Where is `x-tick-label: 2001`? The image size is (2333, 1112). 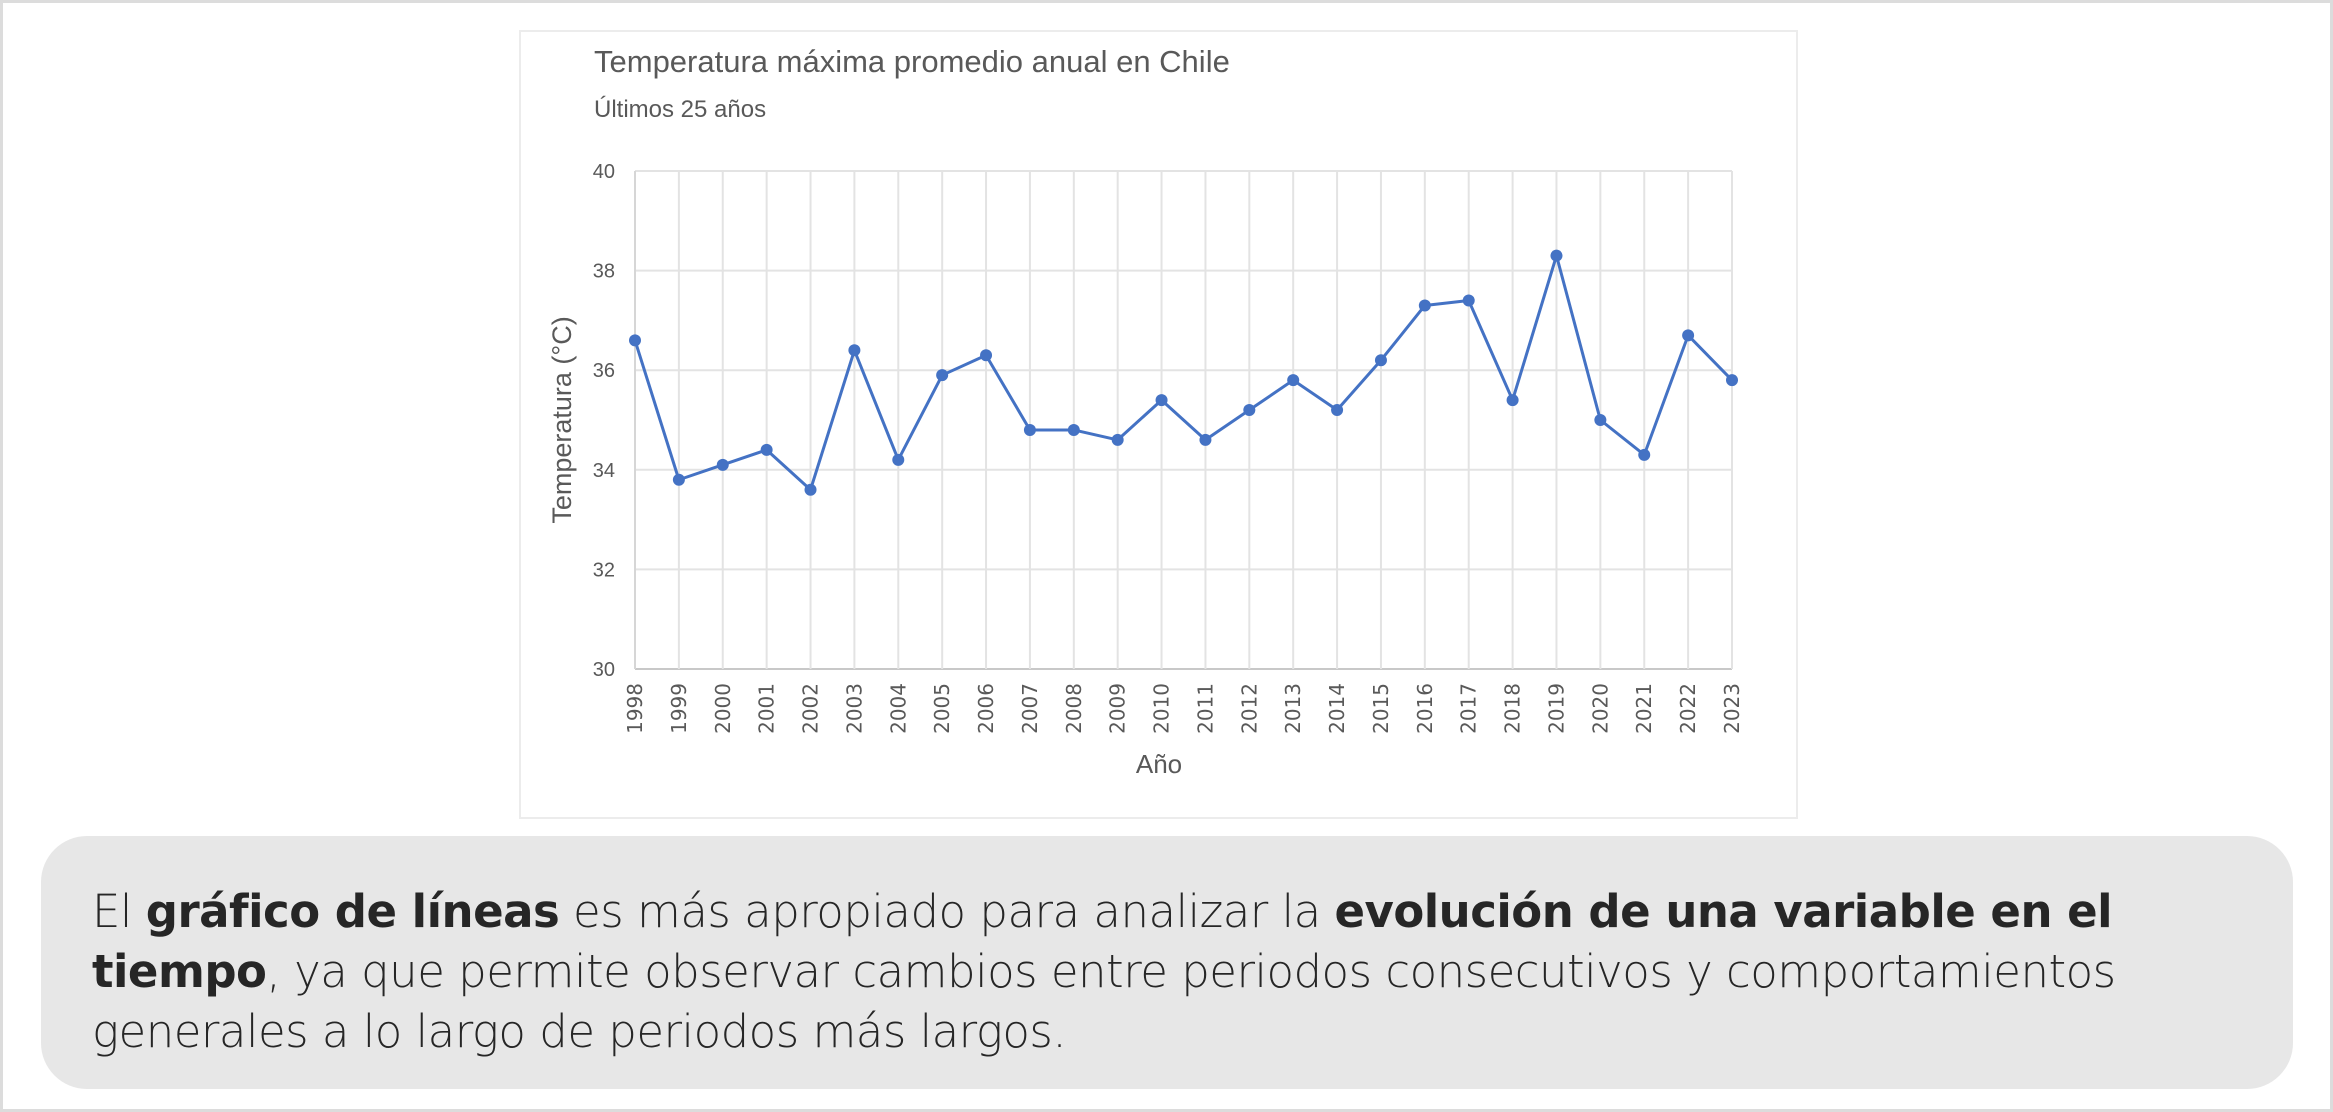
x-tick-label: 2001 is located at coordinates (767, 708).